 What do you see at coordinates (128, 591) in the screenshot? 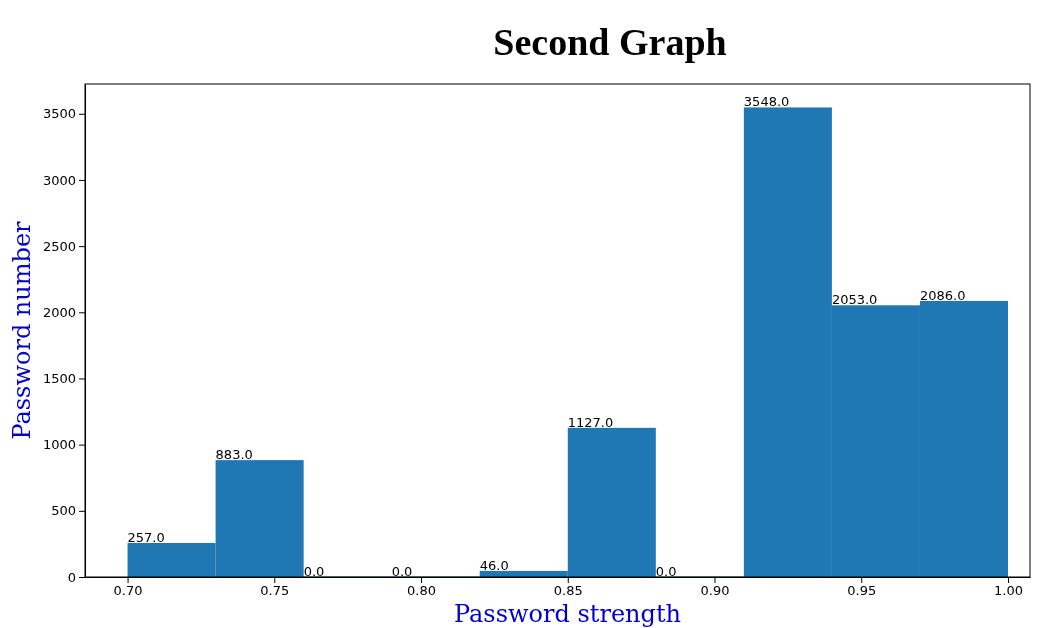
I see `x-tick-label: 0.70` at bounding box center [128, 591].